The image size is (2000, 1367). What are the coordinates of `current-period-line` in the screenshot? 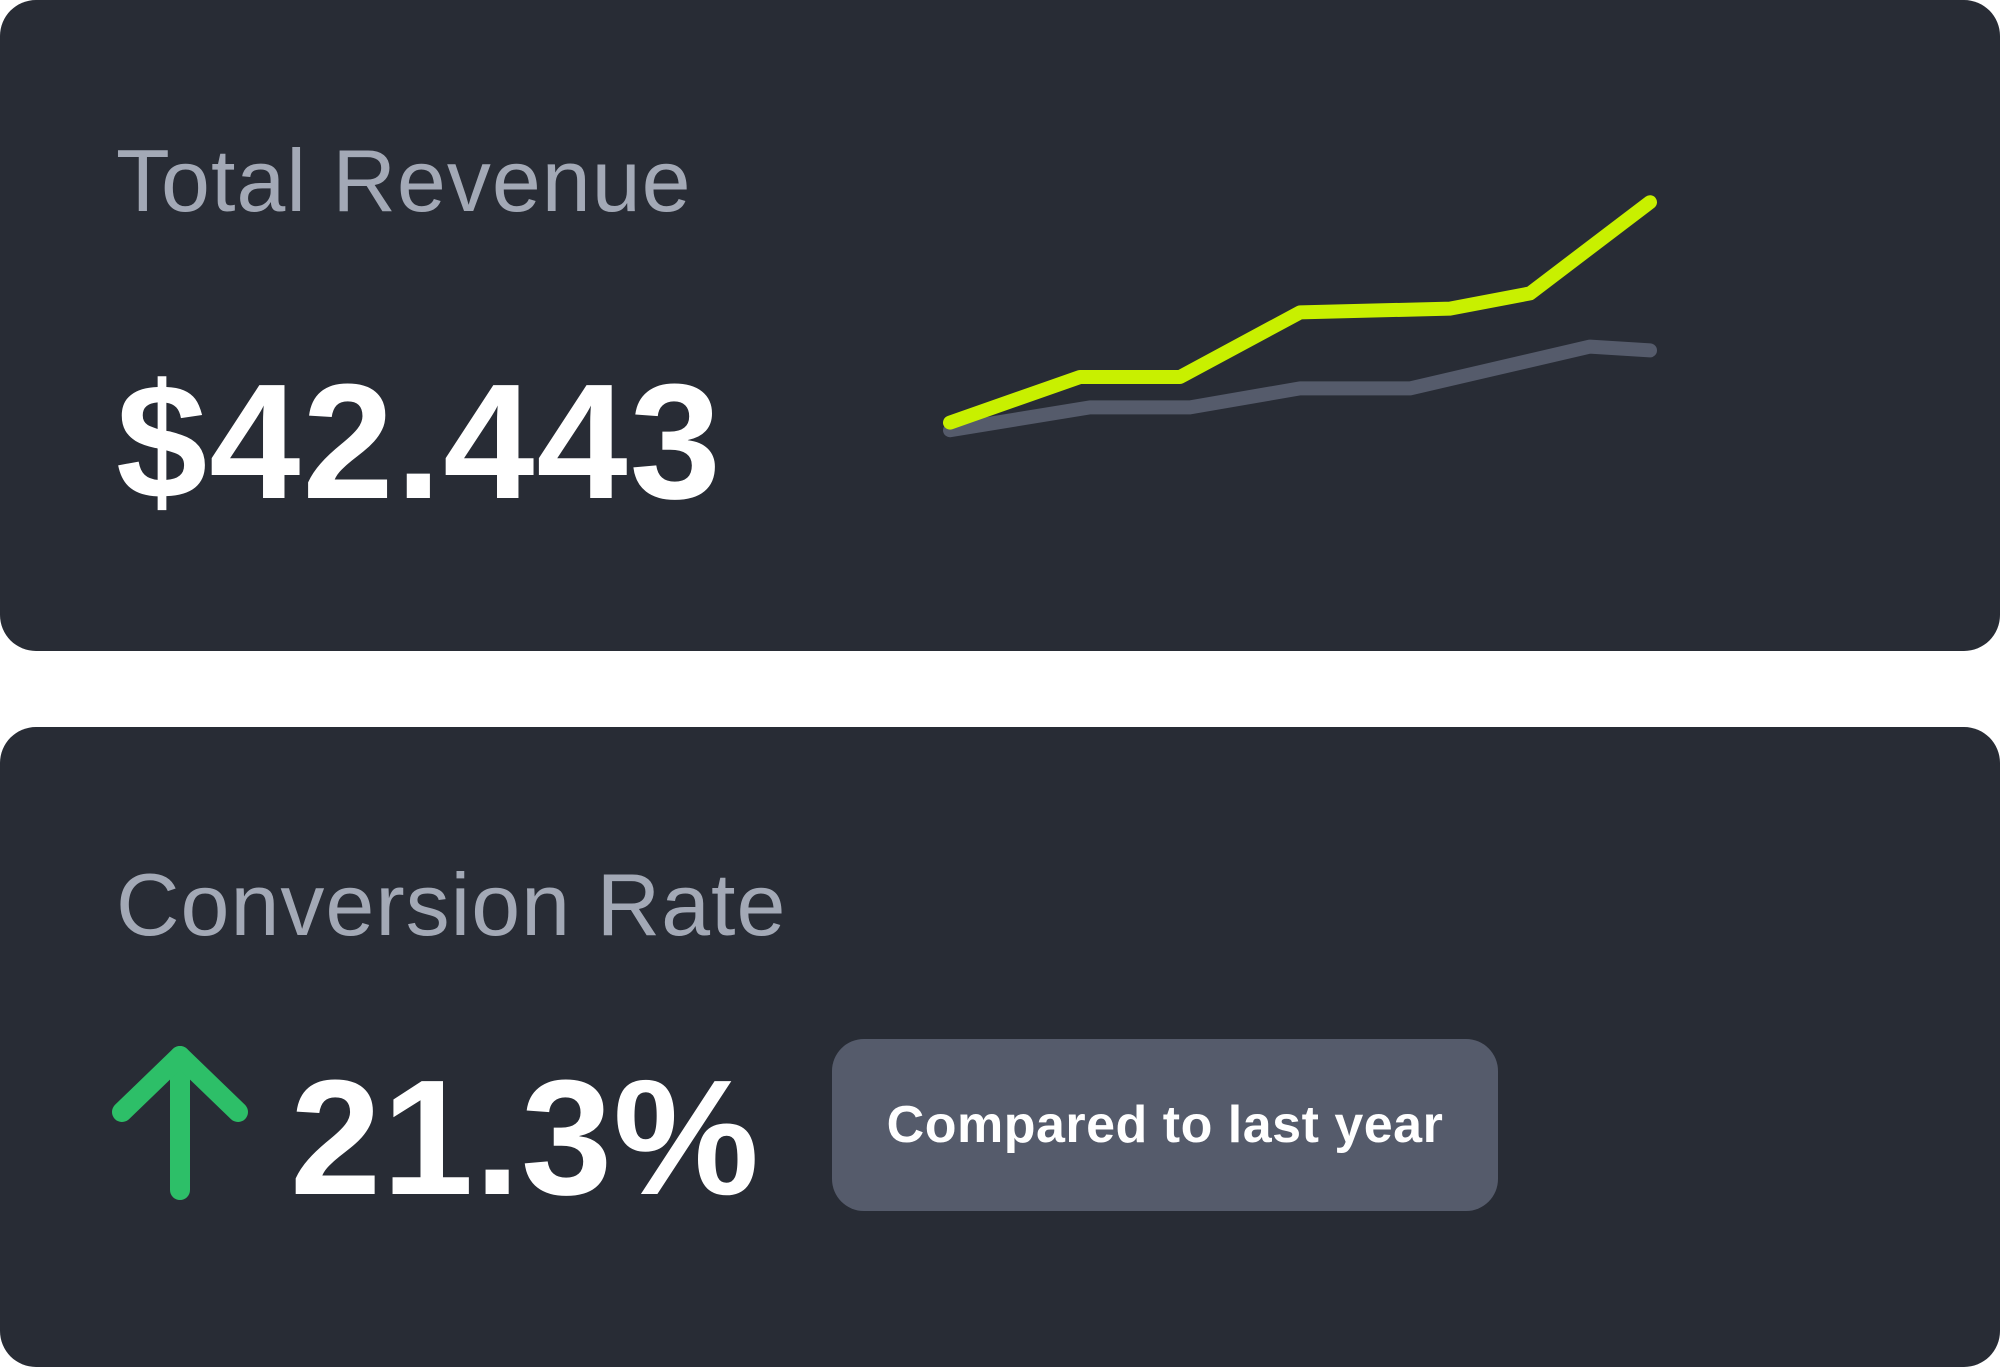 It's located at (1300, 312).